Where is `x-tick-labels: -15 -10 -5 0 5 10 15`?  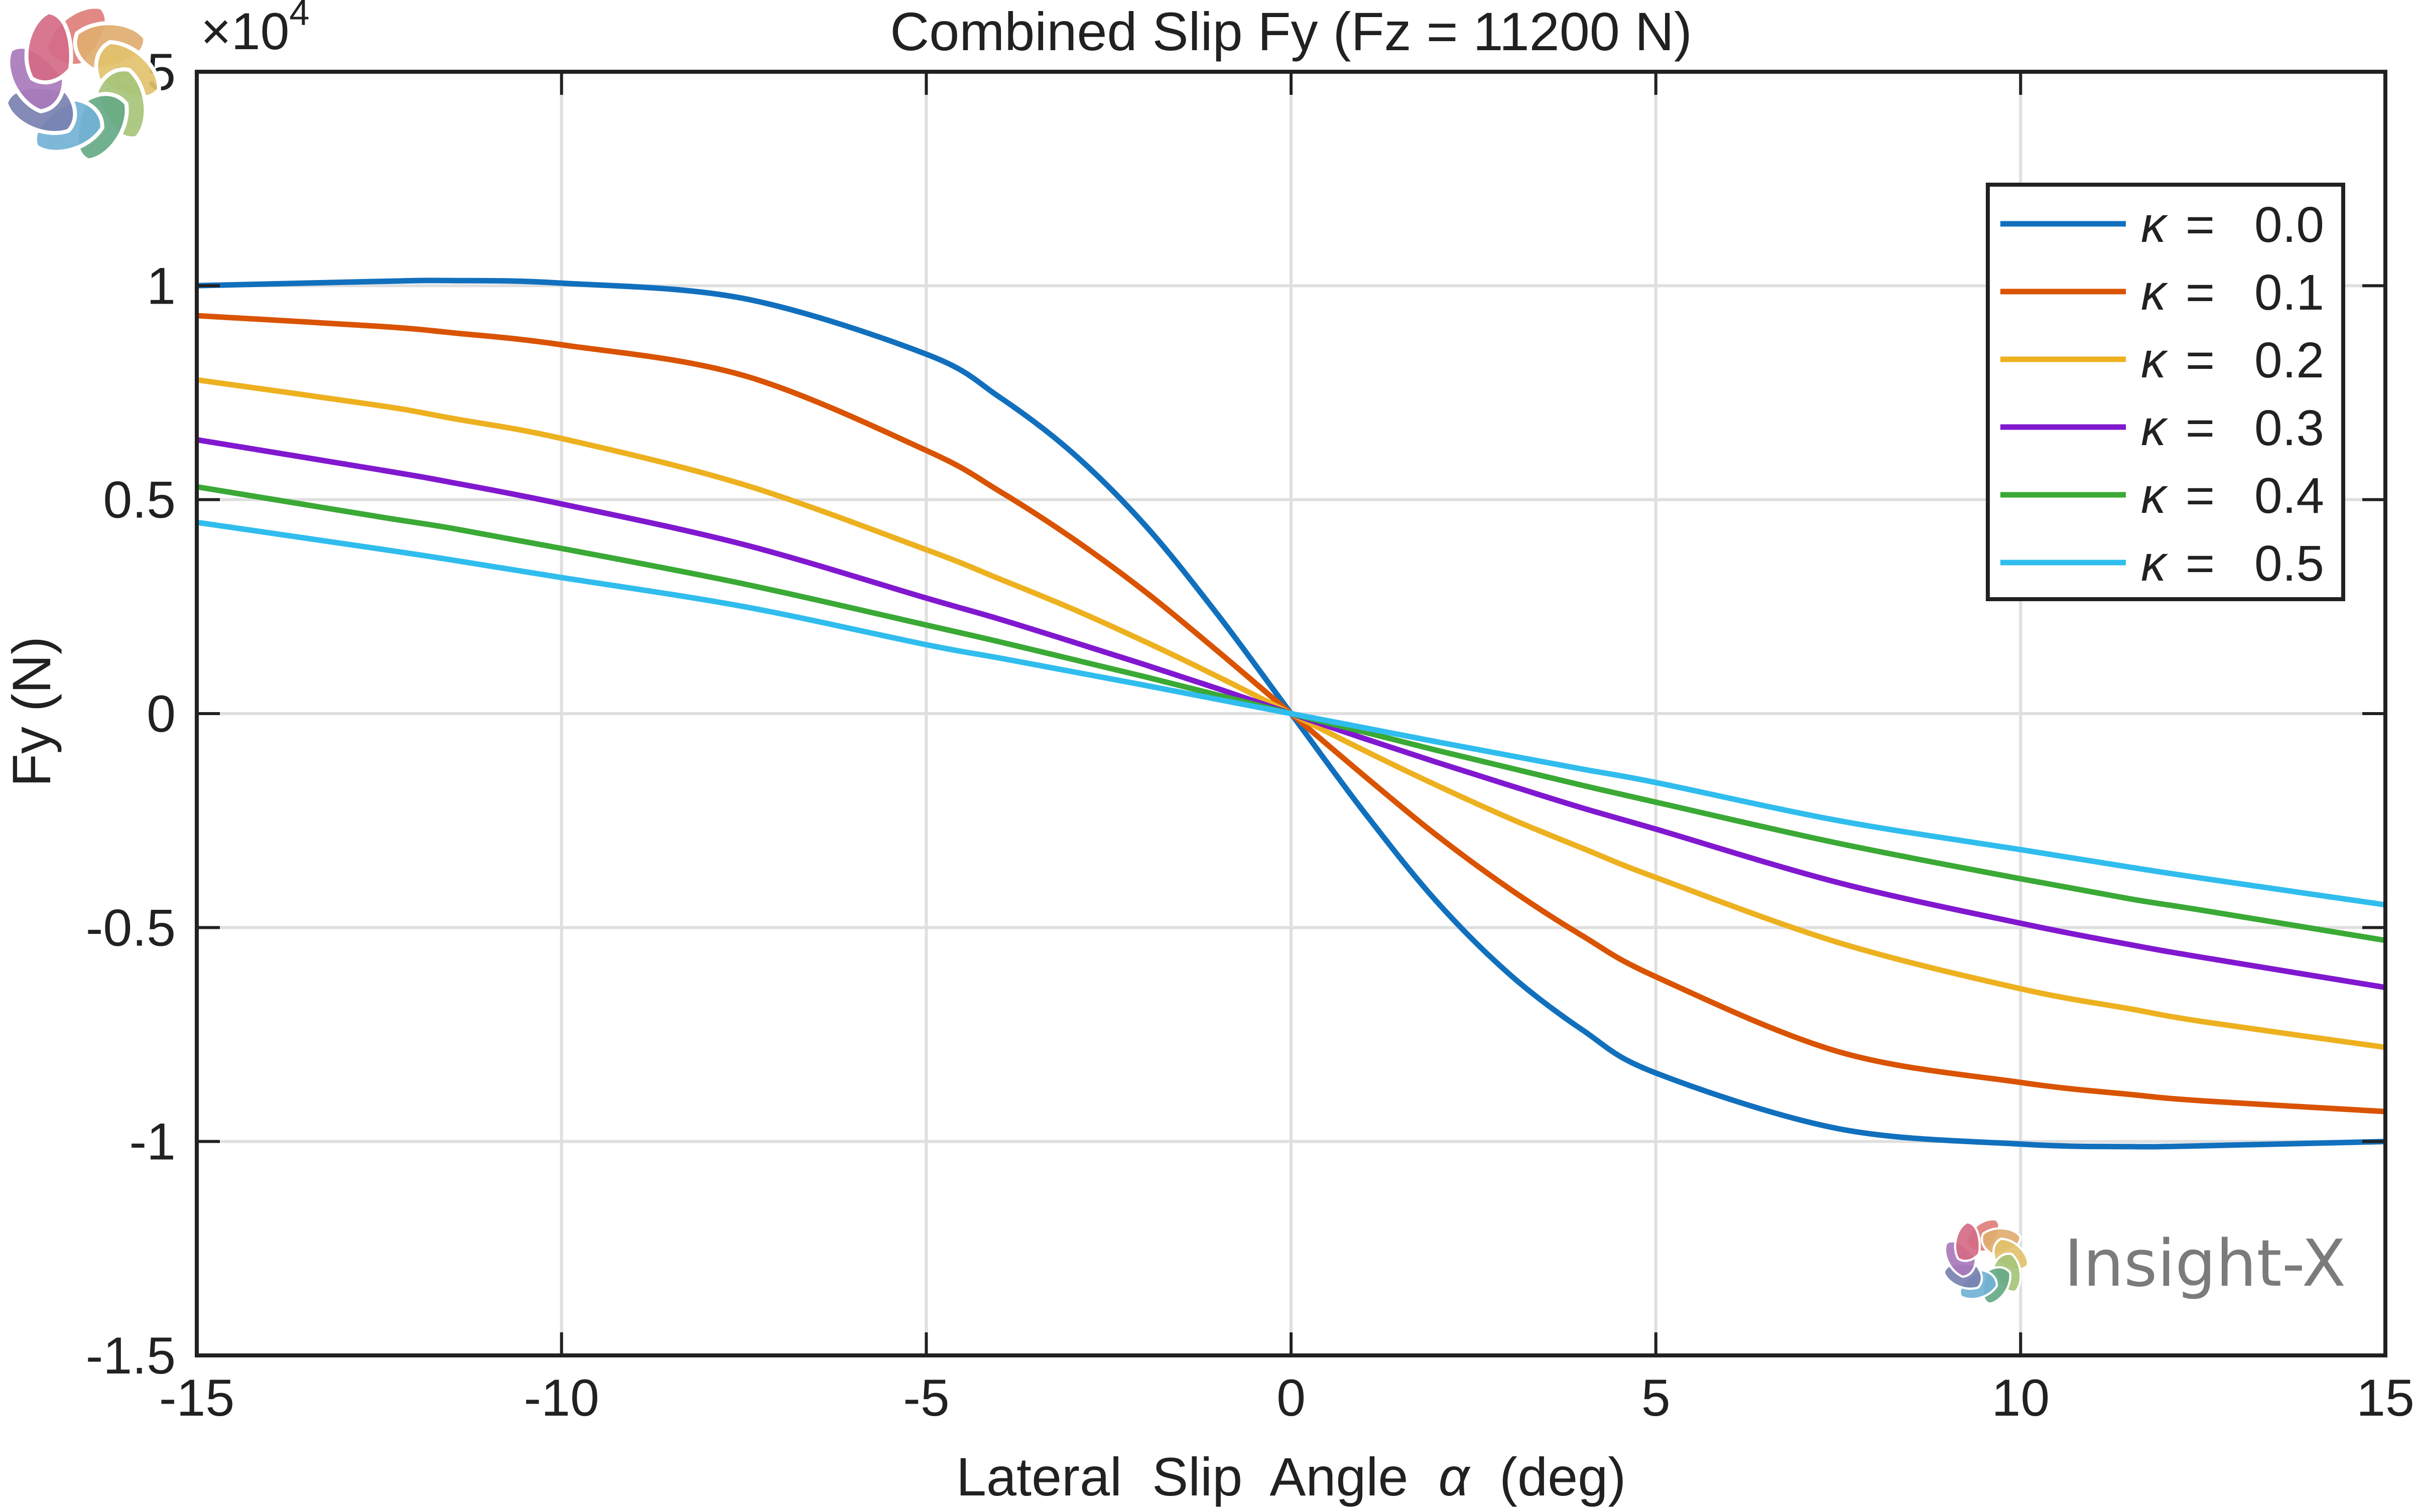
x-tick-labels: -15 -10 -5 0 5 10 15 is located at coordinates (1286, 1398).